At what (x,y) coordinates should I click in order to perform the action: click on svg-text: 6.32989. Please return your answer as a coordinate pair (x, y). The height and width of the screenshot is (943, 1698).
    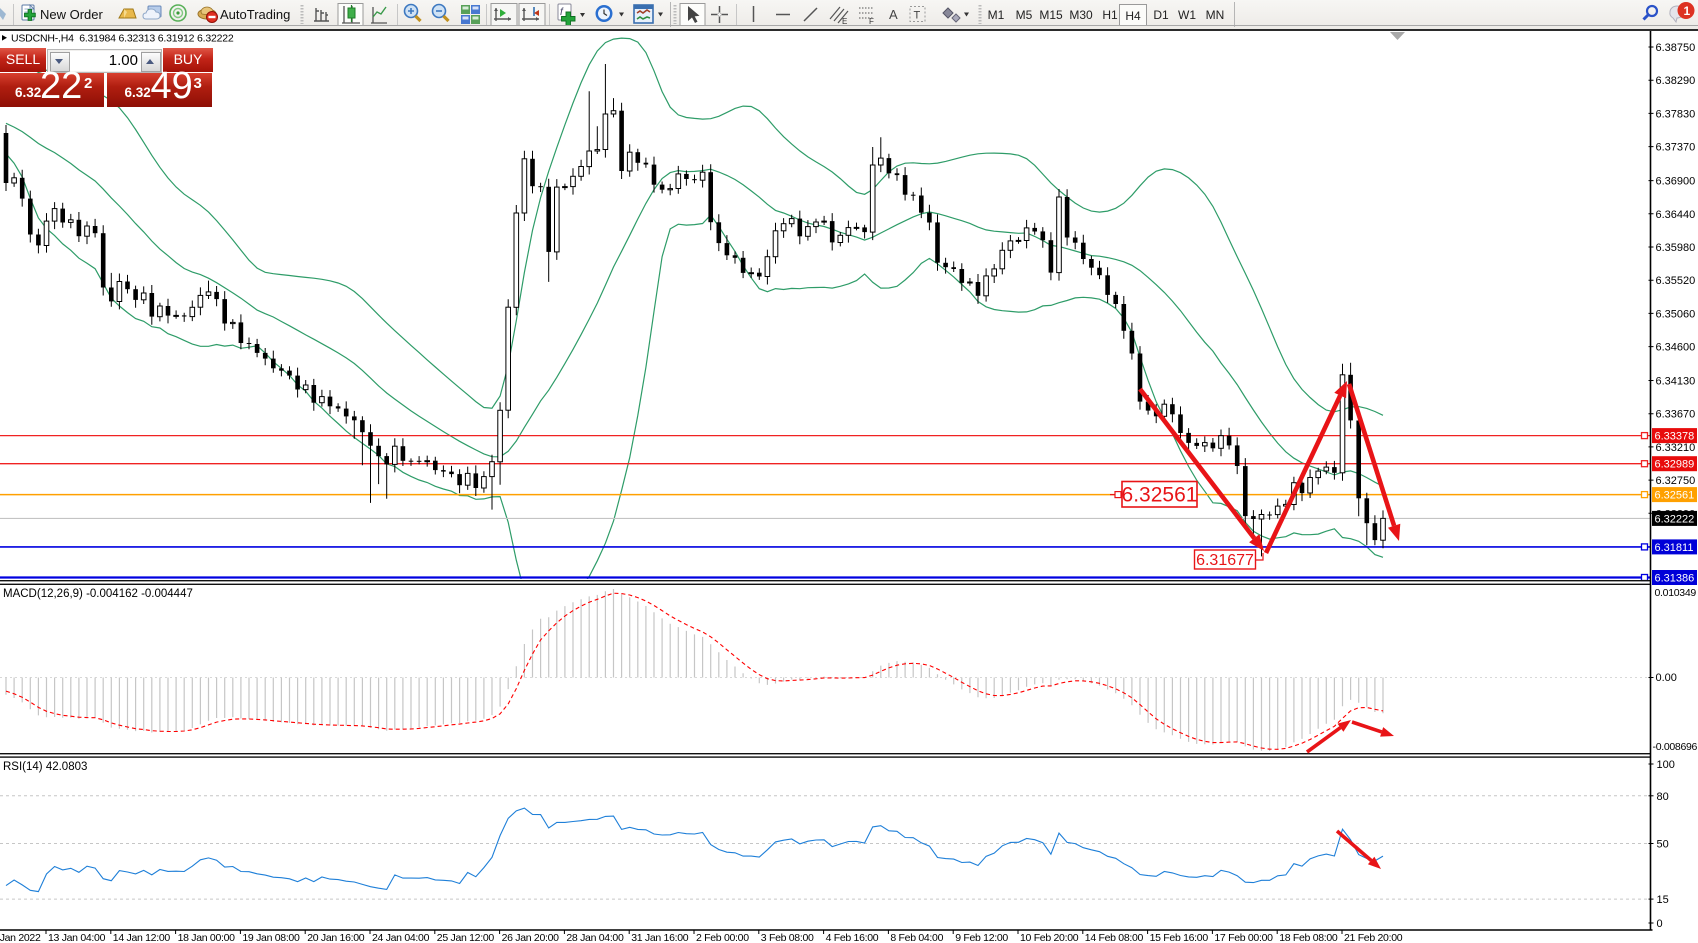
    Looking at the image, I should click on (1675, 465).